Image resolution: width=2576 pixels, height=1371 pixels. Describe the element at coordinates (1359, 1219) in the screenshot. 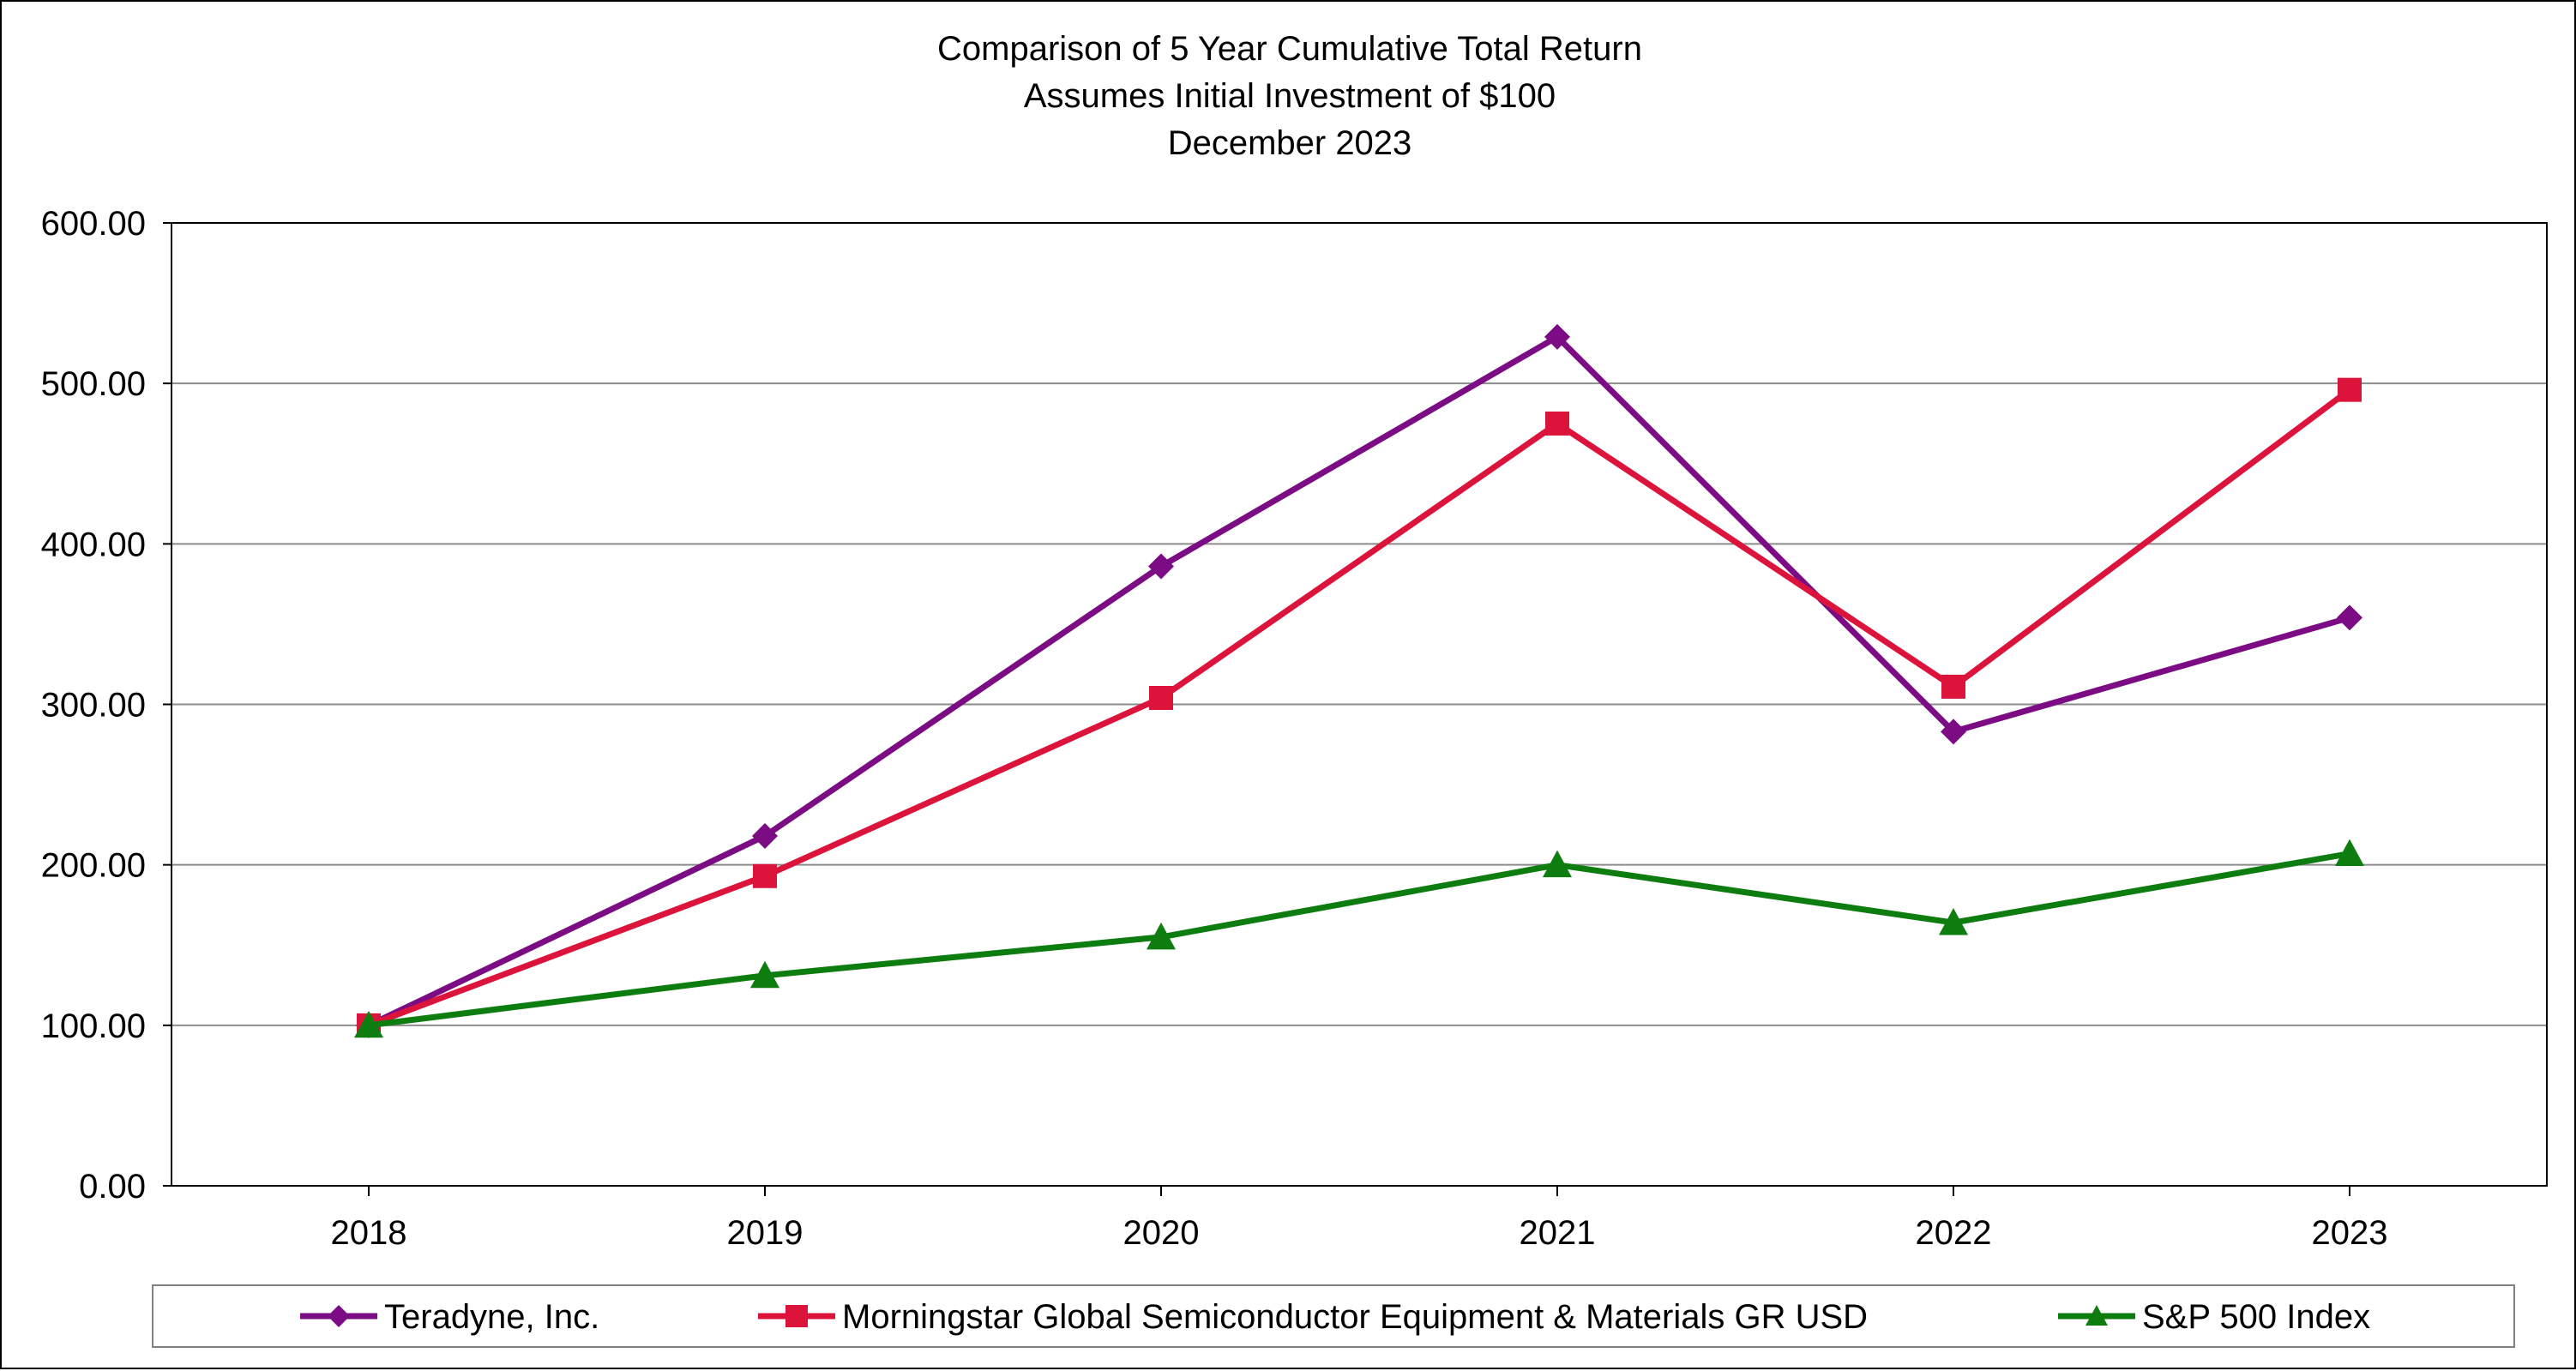

I see `x-axis-ticks: 2018 2019 2020 2021 2022 2023` at that location.